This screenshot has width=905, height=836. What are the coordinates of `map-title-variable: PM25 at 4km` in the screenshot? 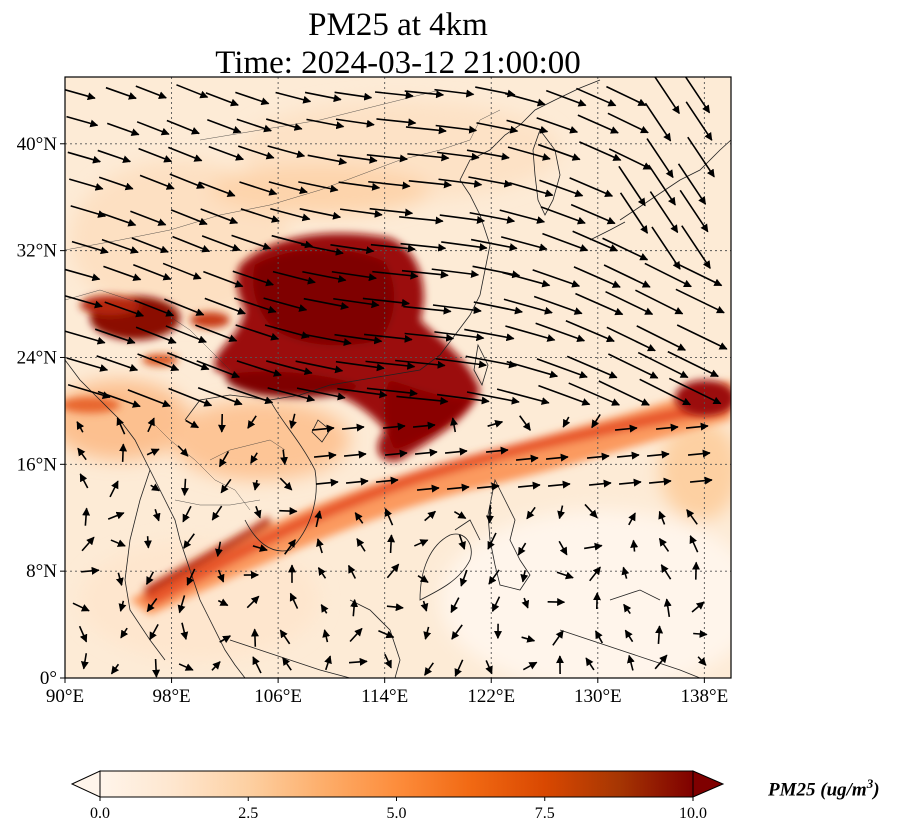 It's located at (398, 25).